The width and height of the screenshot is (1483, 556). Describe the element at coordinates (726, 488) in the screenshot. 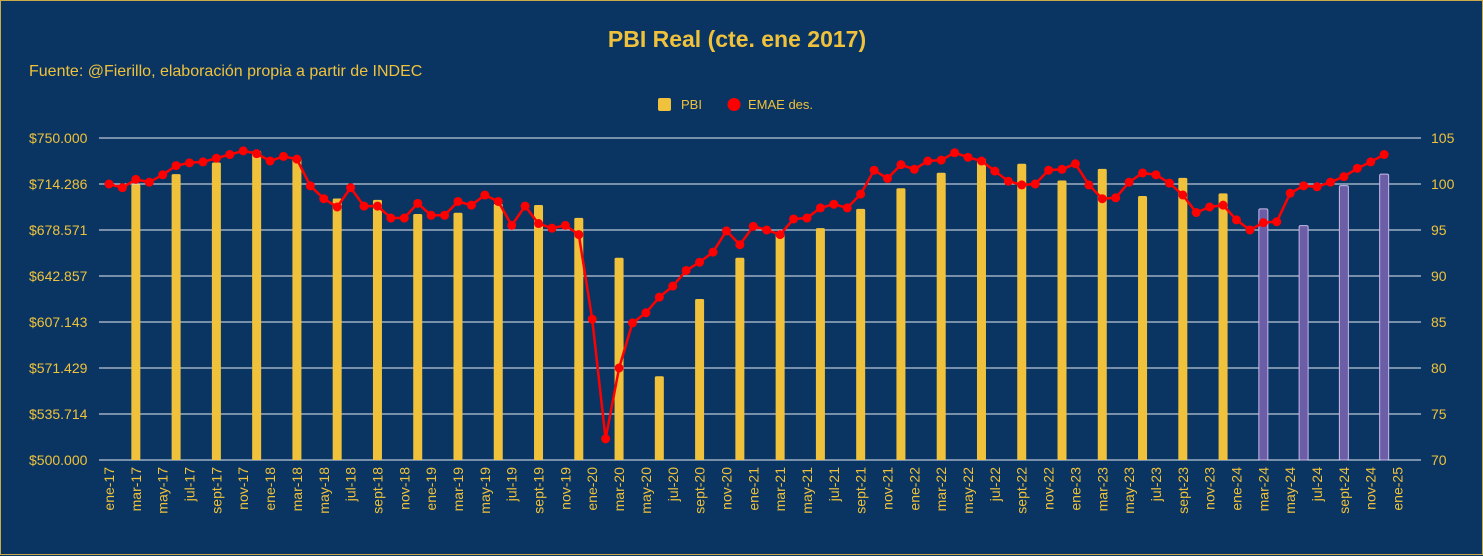

I see `x-tick-label: nov-20` at that location.